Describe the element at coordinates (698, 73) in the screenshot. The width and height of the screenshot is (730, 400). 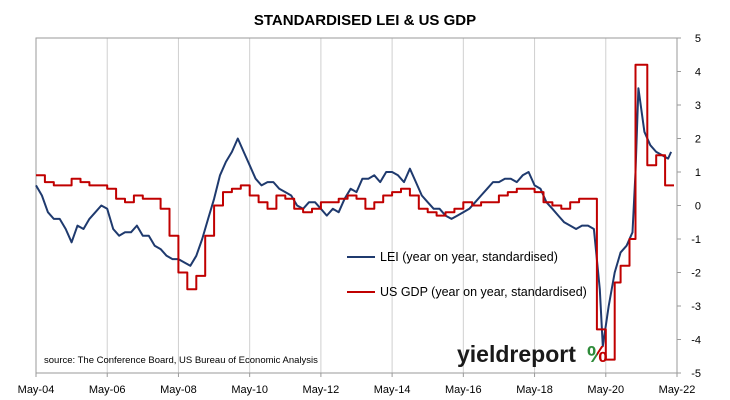
I see `y-tick-label-1: 4` at that location.